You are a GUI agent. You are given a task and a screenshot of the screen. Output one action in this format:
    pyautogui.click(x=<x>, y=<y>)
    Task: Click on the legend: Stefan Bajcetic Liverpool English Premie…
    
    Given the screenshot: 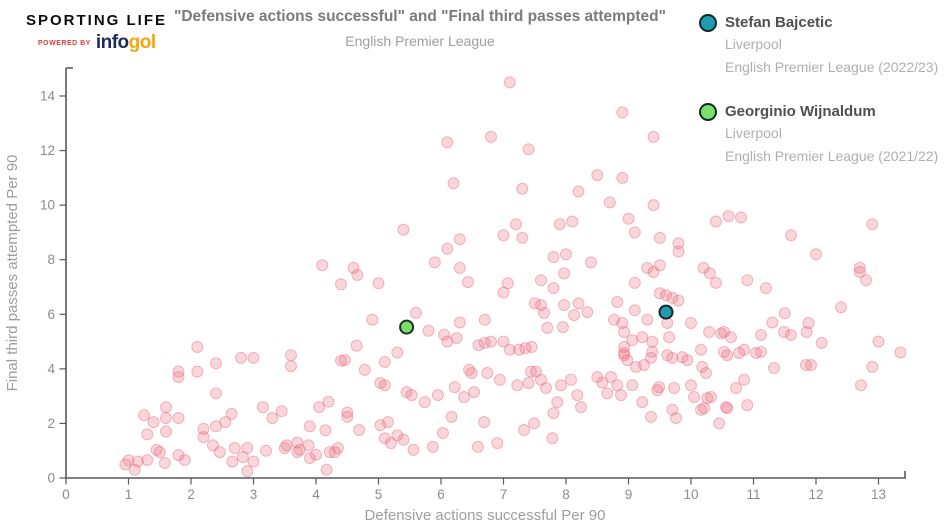 What is the action you would take?
    pyautogui.click(x=818, y=101)
    